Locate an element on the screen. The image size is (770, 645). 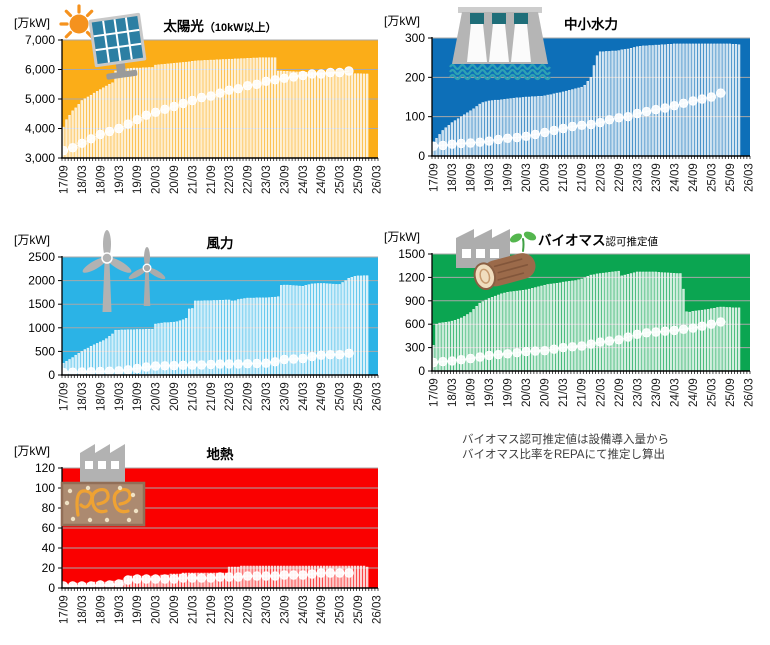
bars is located at coordinates (215, 325).